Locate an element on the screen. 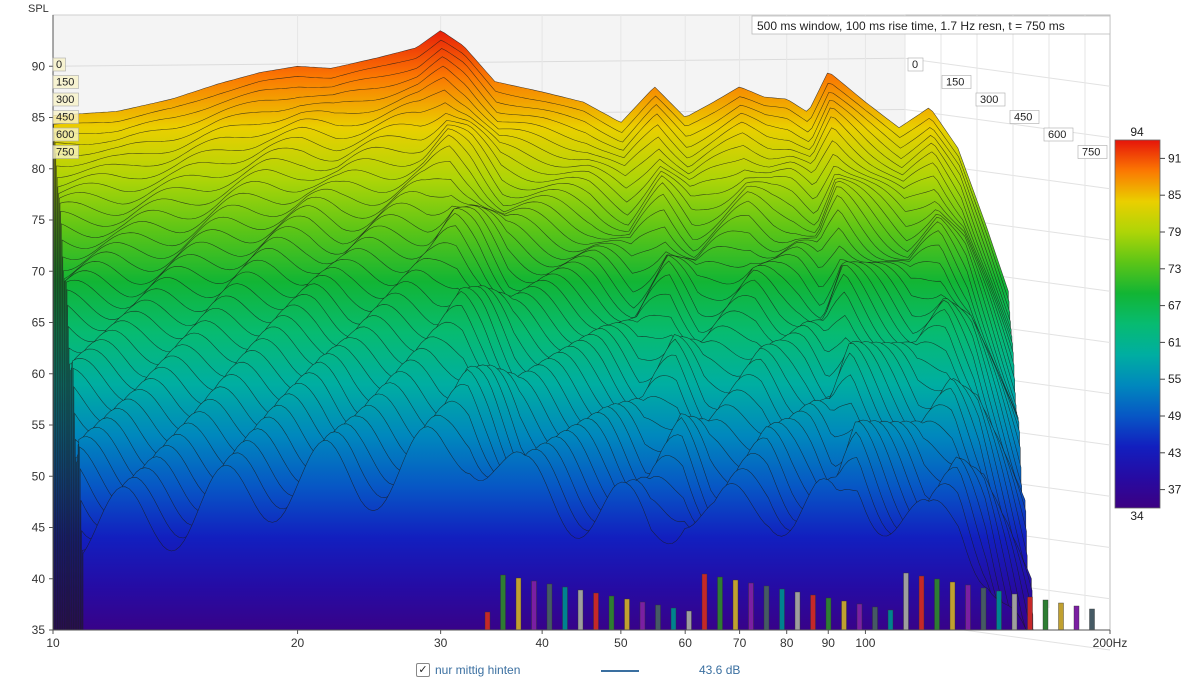  y-tick-label: 80 is located at coordinates (39, 169).